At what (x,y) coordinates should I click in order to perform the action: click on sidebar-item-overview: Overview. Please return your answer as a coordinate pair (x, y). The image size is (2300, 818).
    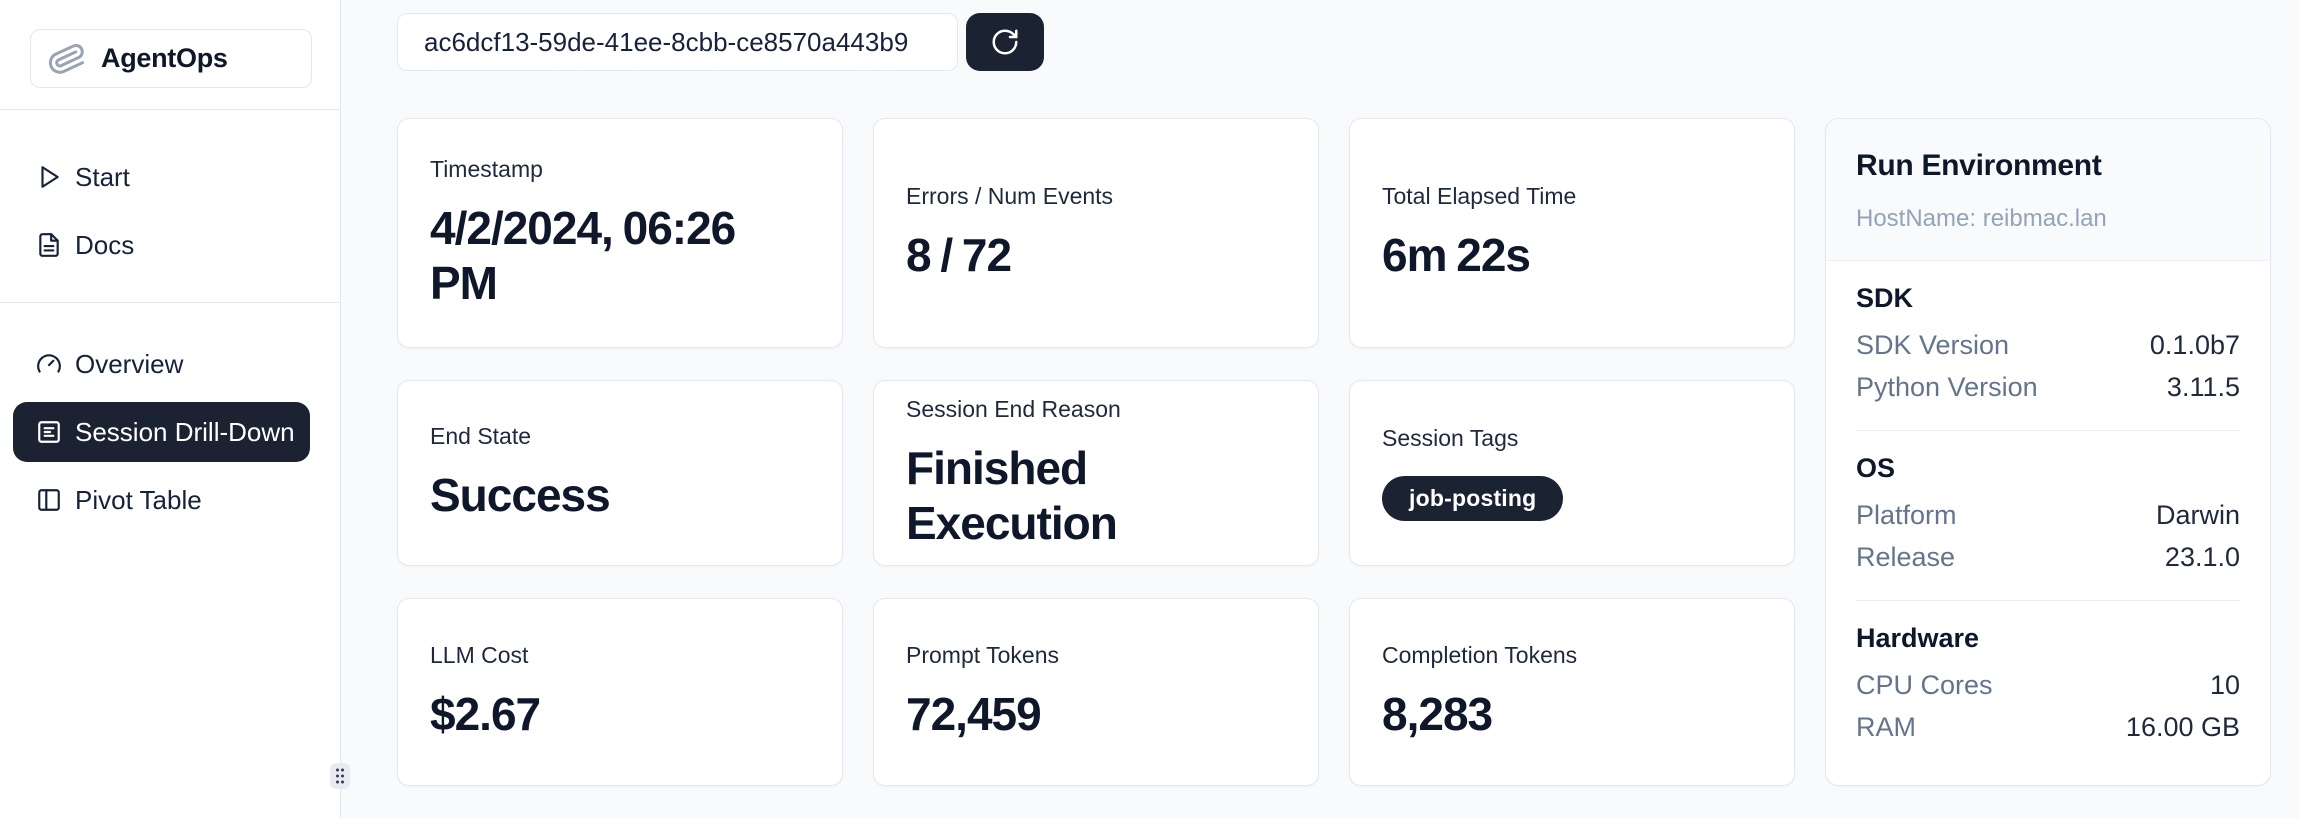
    Looking at the image, I should click on (161, 364).